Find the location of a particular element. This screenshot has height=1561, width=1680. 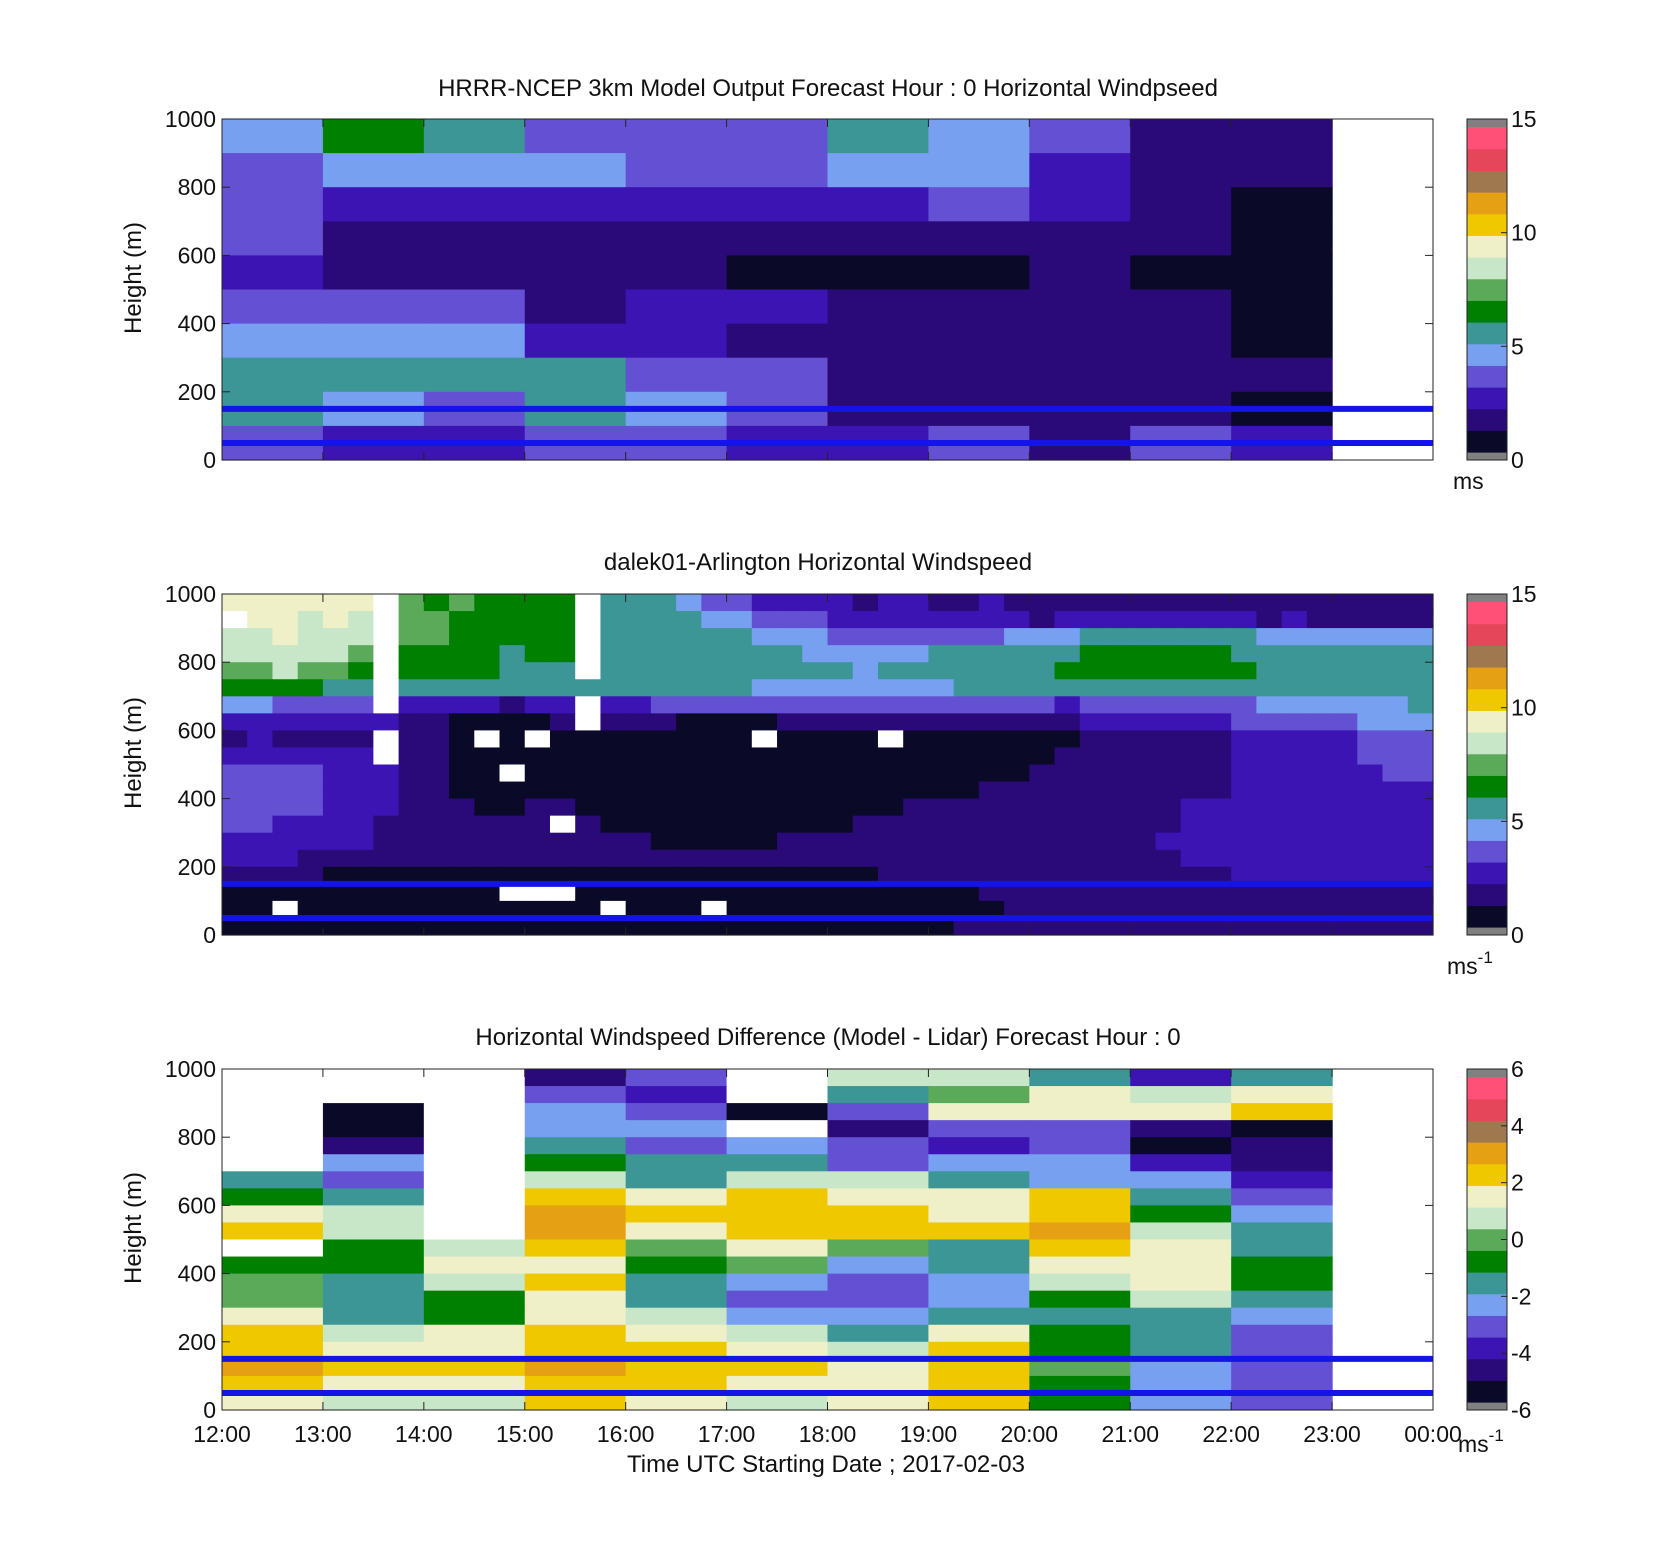

x-tick-label: 22:00 is located at coordinates (1231, 1434).